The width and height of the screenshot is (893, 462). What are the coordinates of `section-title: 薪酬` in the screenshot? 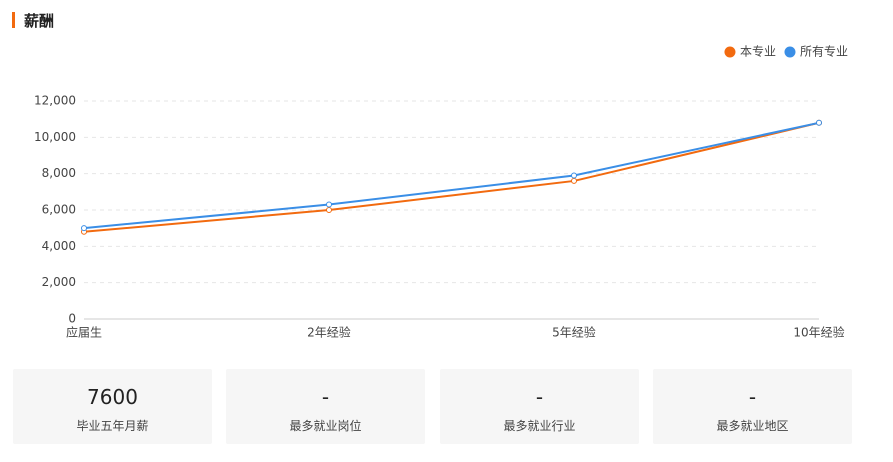 It's located at (39, 21).